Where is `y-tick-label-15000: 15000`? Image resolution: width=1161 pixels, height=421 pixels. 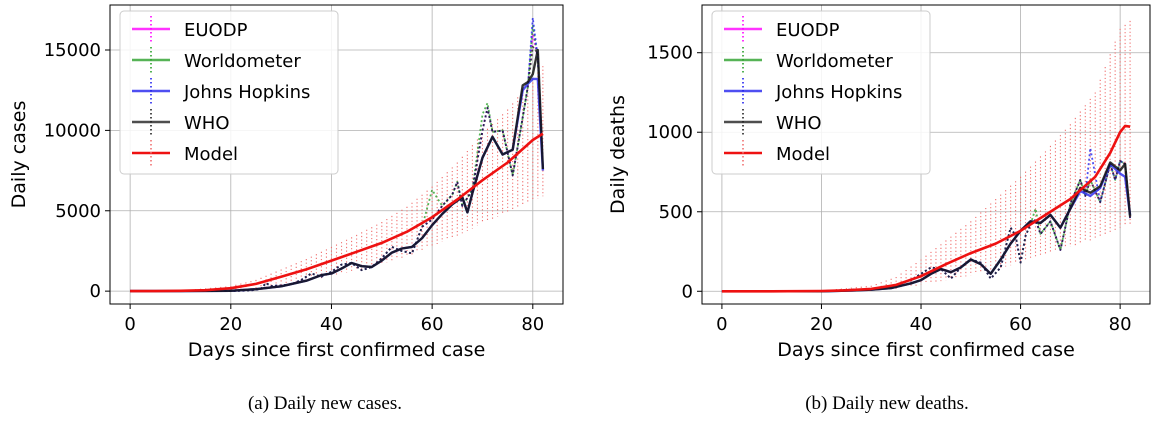
y-tick-label-15000: 15000 is located at coordinates (72, 50).